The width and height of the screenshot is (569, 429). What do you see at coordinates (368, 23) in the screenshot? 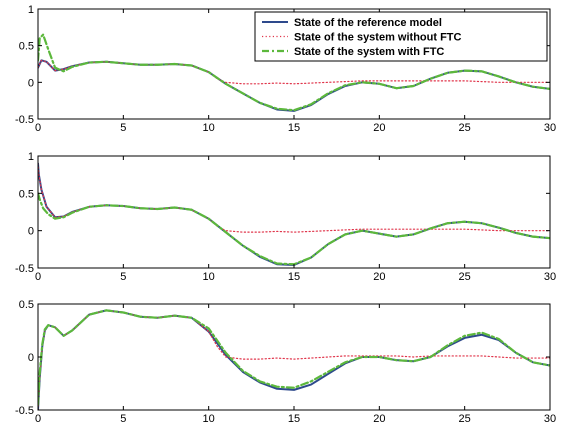
I see `legend-label-1: State of the reference model` at bounding box center [368, 23].